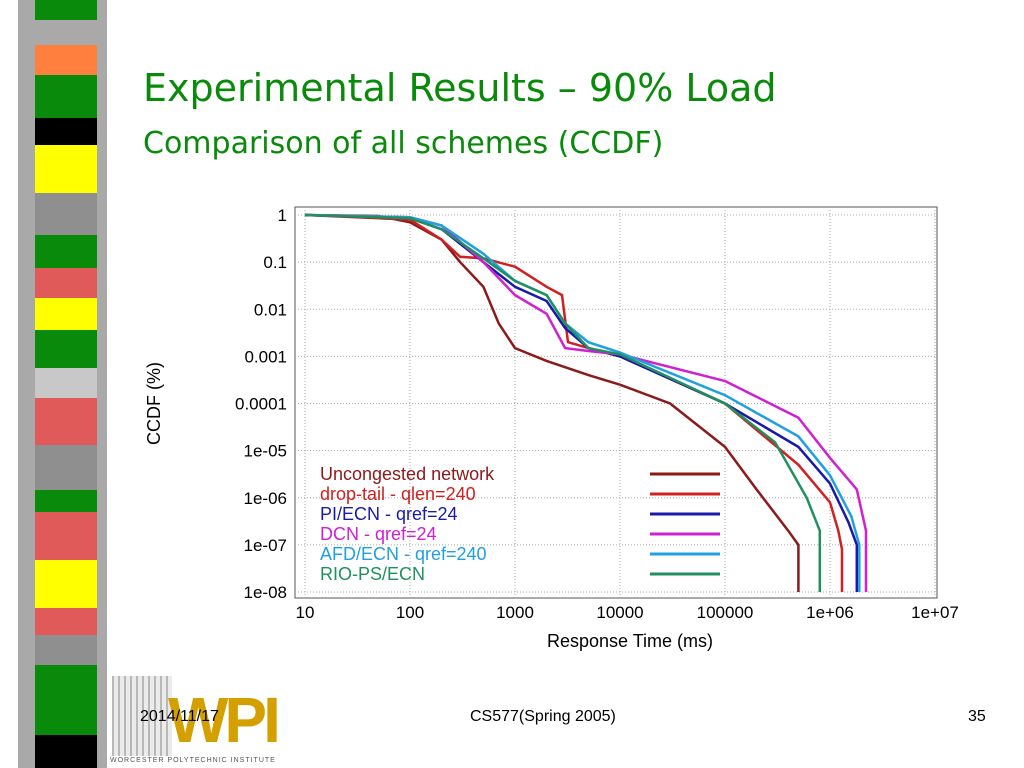 Image resolution: width=1024 pixels, height=768 pixels. I want to click on legend-label: RIO-PS/ECN, so click(372, 574).